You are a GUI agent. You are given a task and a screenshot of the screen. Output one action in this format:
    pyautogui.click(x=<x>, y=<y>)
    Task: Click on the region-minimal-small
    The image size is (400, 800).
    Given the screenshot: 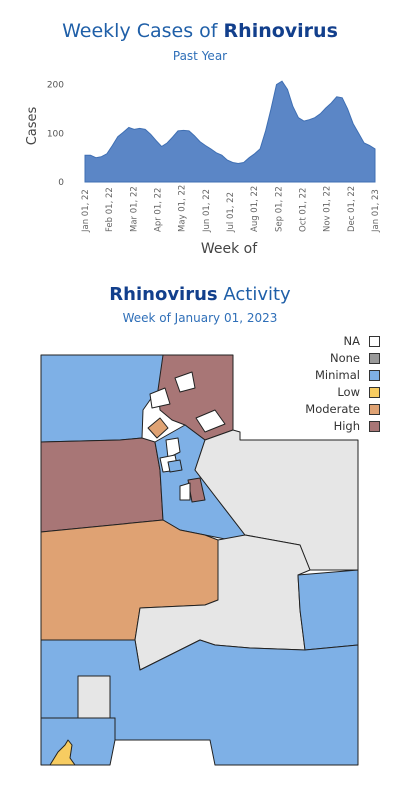 What is the action you would take?
    pyautogui.click(x=175, y=466)
    